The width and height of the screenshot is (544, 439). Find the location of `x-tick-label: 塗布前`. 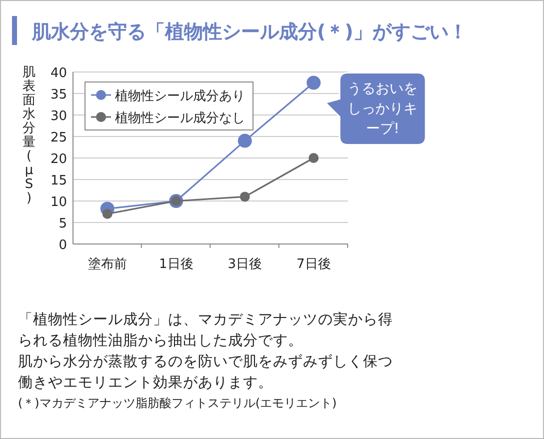

x-tick-label: 塗布前 is located at coordinates (107, 264).